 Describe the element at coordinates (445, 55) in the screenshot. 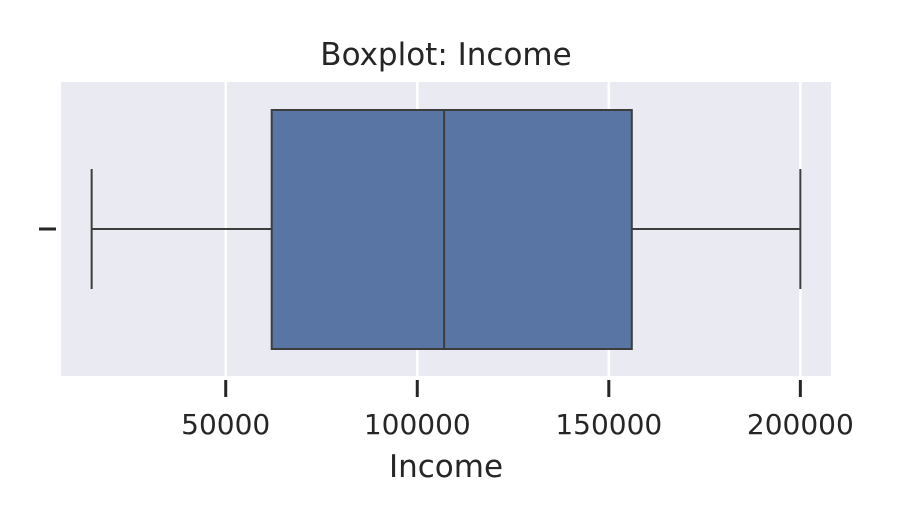

I see `chart-title: Boxplot: Income` at that location.